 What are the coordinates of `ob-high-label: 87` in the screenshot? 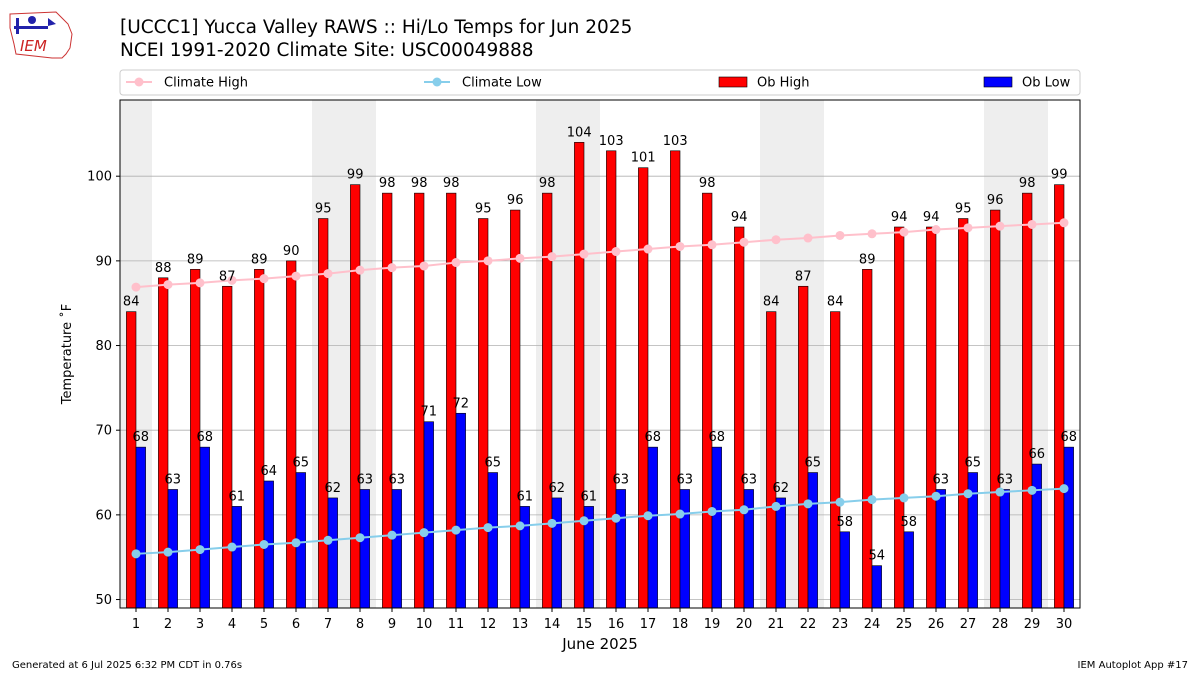 It's located at (803, 276).